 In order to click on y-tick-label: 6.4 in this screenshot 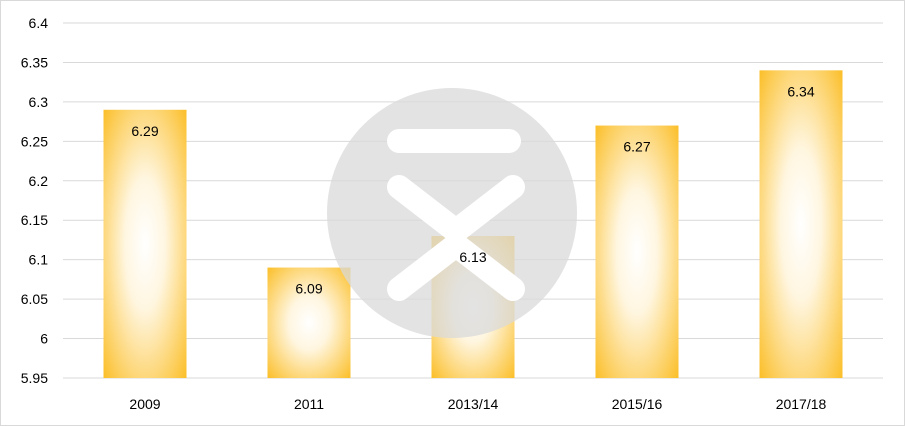, I will do `click(39, 23)`.